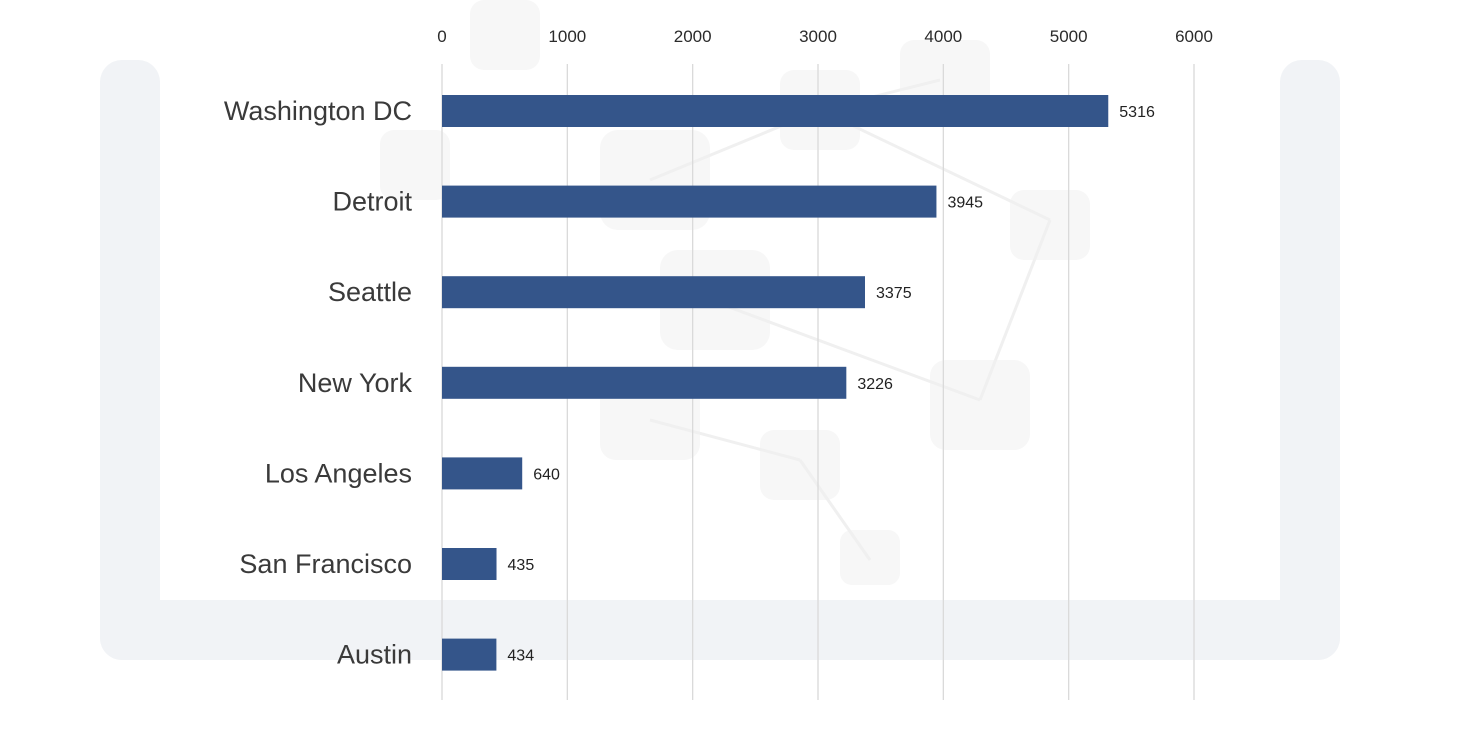  What do you see at coordinates (469, 654) in the screenshot?
I see `bar-austin` at bounding box center [469, 654].